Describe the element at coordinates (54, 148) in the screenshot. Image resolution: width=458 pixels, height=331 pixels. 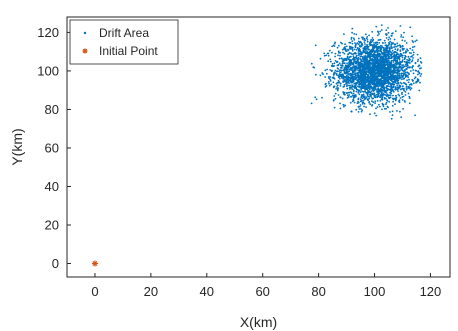
I see `y-axis-ticks: 0 20 40 60 80 100 120` at that location.